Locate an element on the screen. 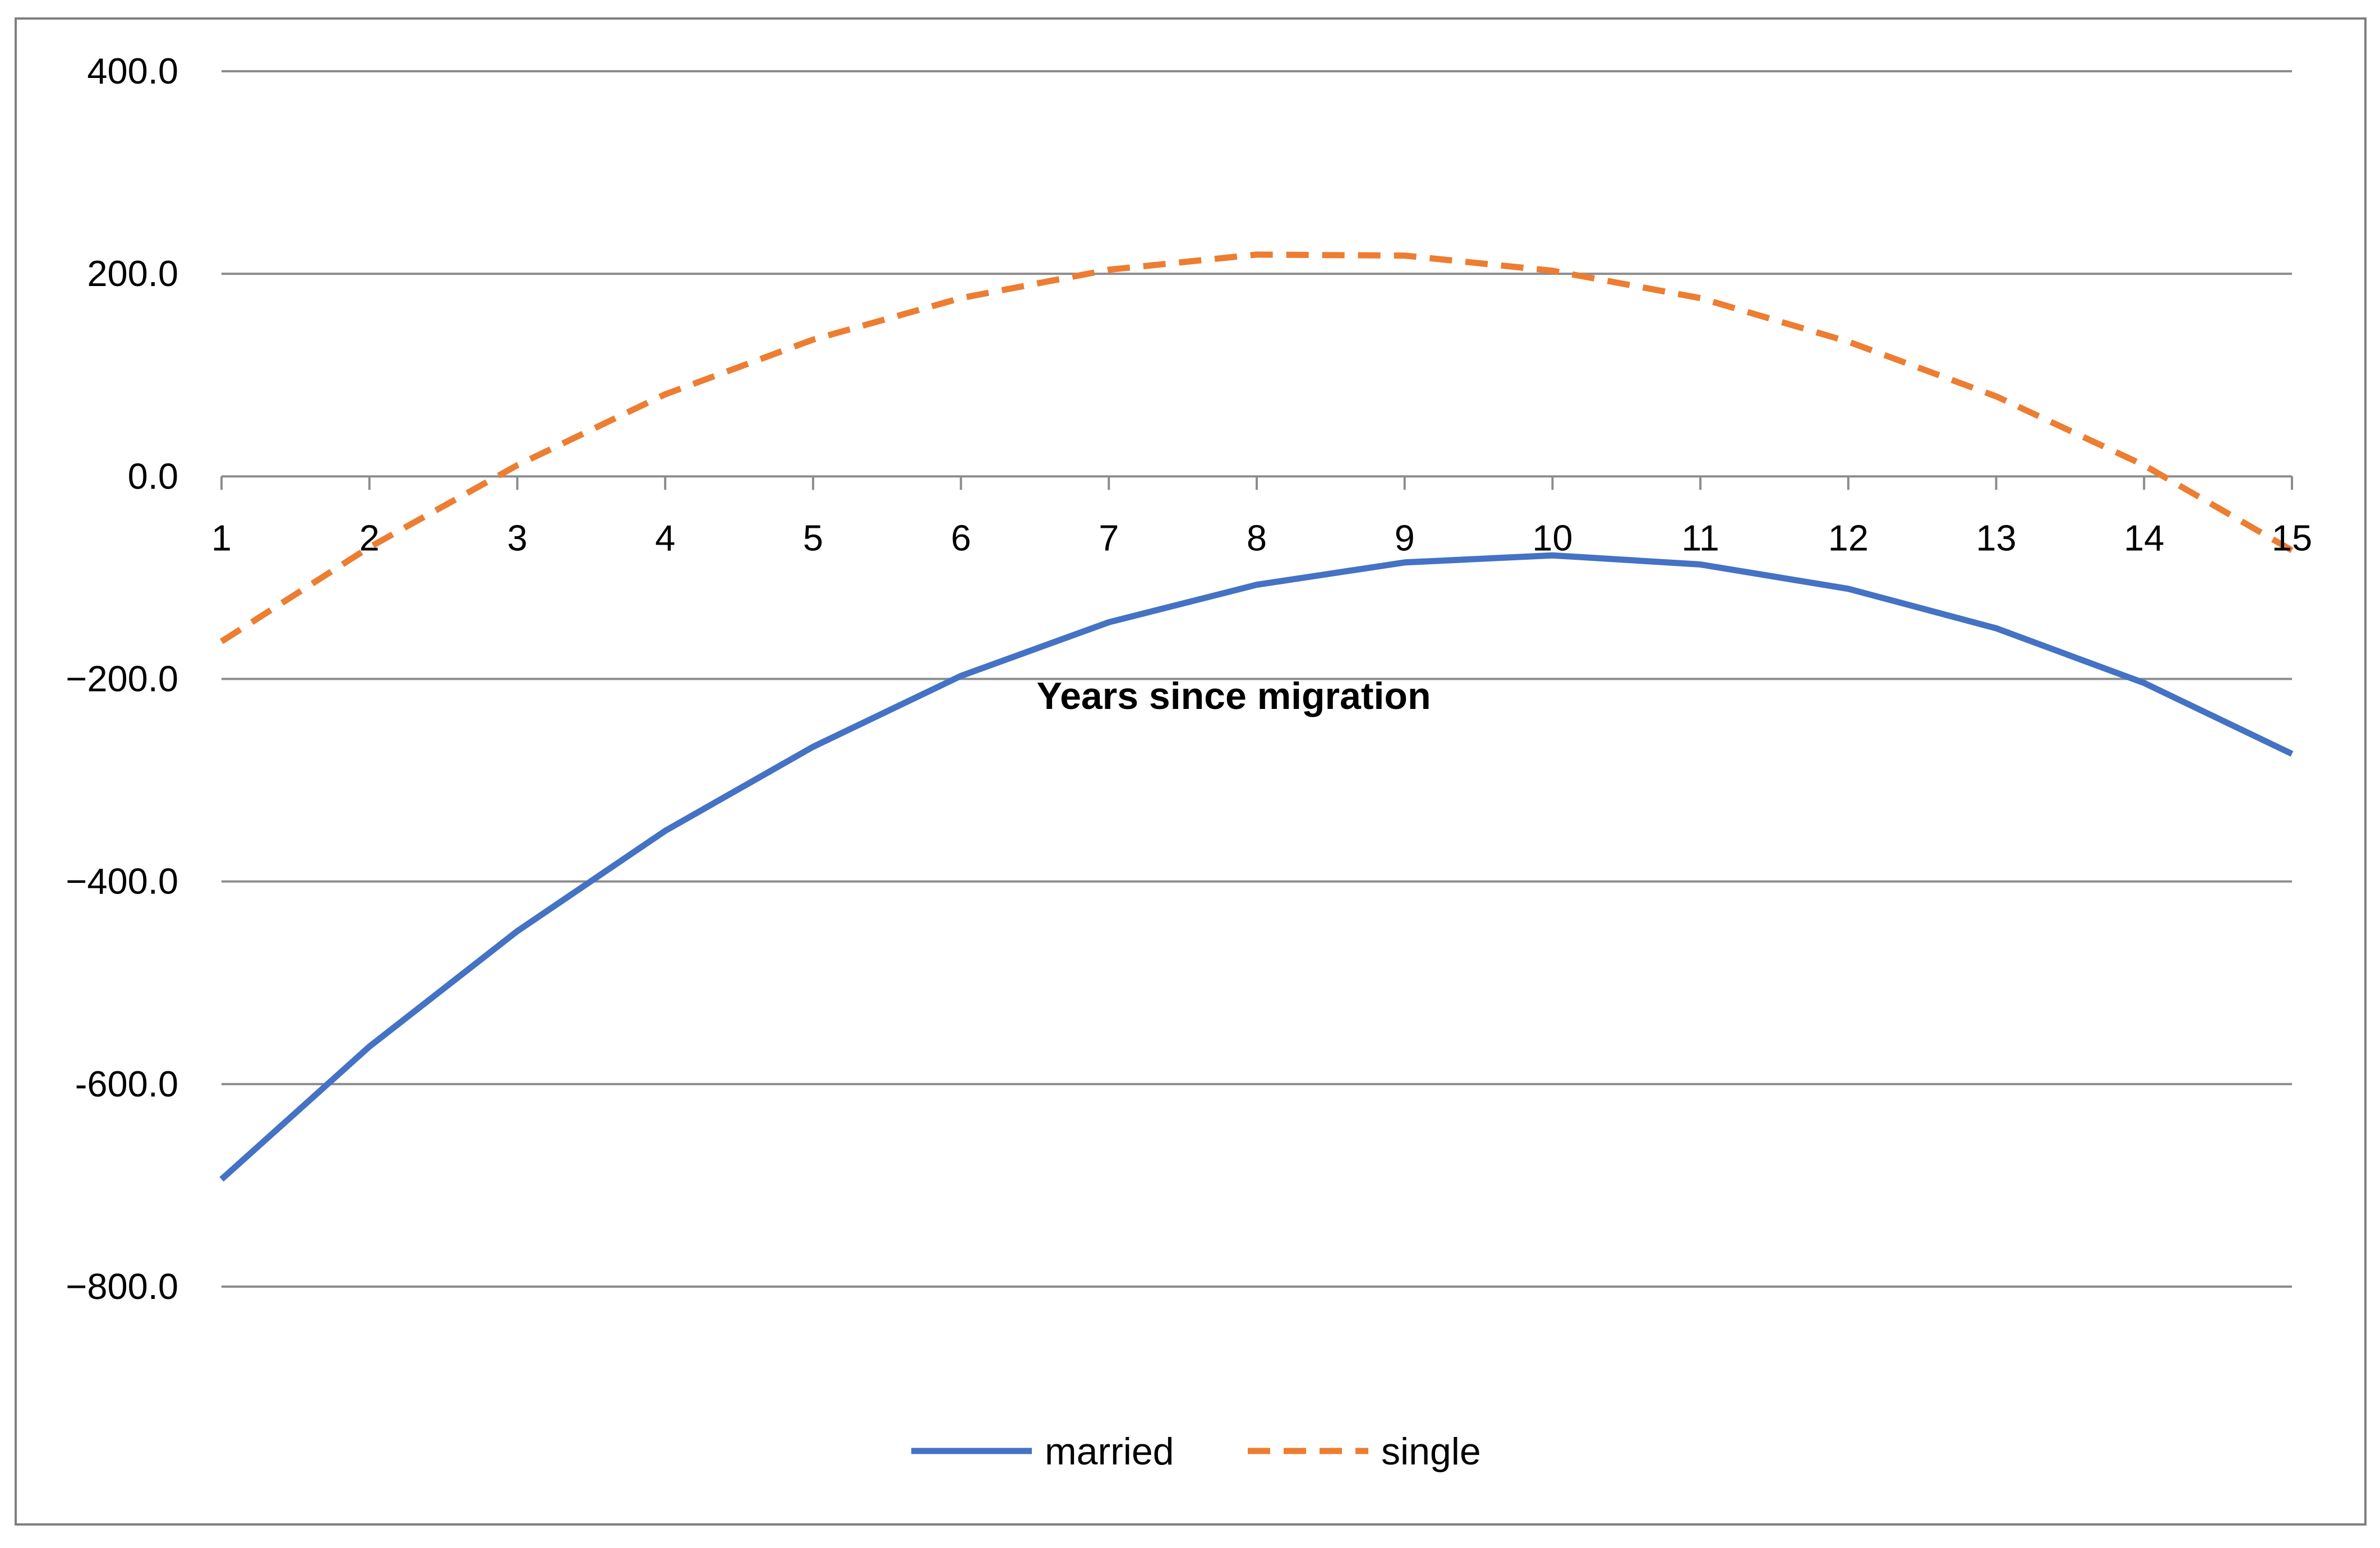 This screenshot has height=1548, width=2380. x-tick-label: 15 is located at coordinates (2292, 537).